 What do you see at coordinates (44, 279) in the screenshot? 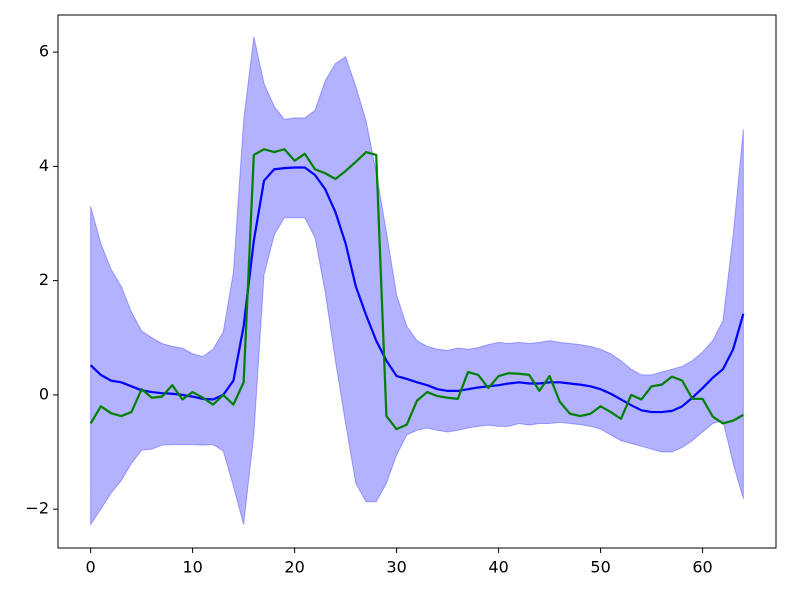
I see `y-tick-label: 2` at bounding box center [44, 279].